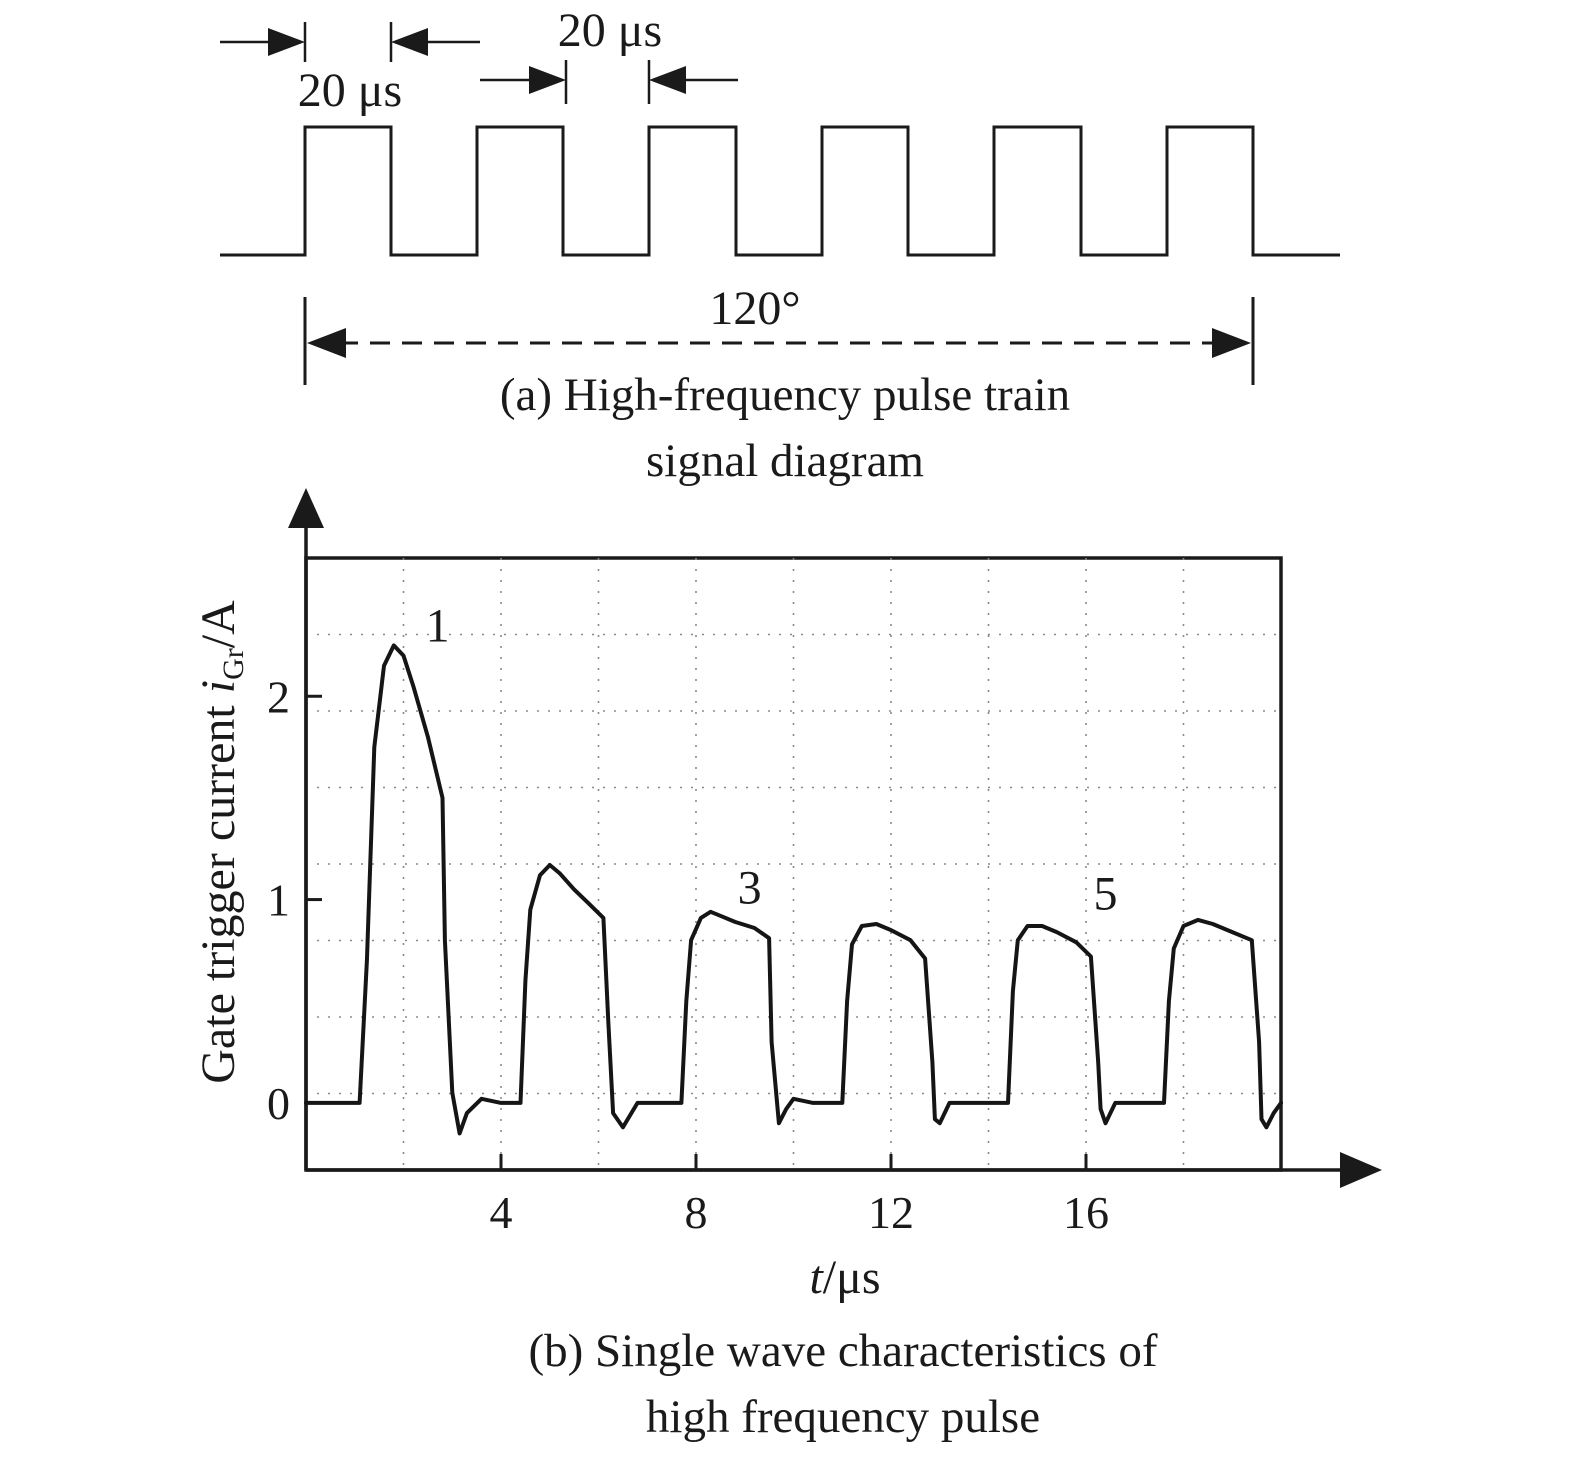  I want to click on y-axis-variable: i, so click(218, 686).